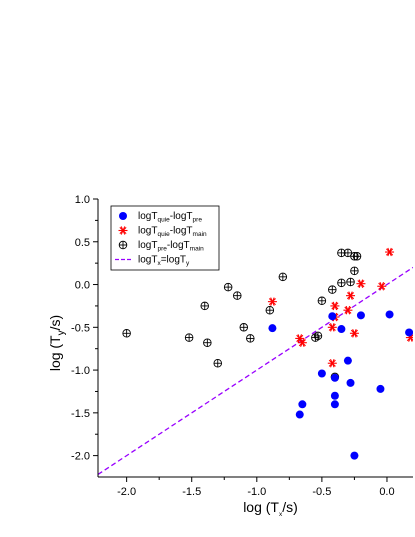 This screenshot has height=537, width=415. I want to click on y-axis-title: log (Ty/s), so click(57, 343).